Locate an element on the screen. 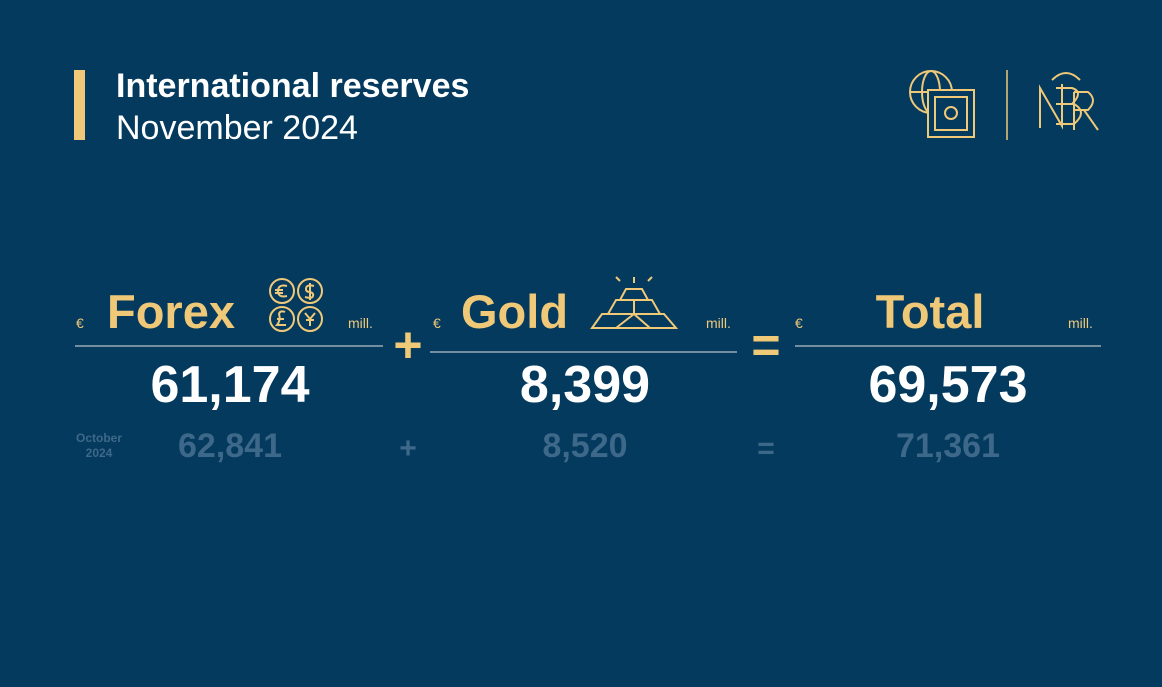 The height and width of the screenshot is (687, 1162). previous-value: 62,841 is located at coordinates (230, 446).